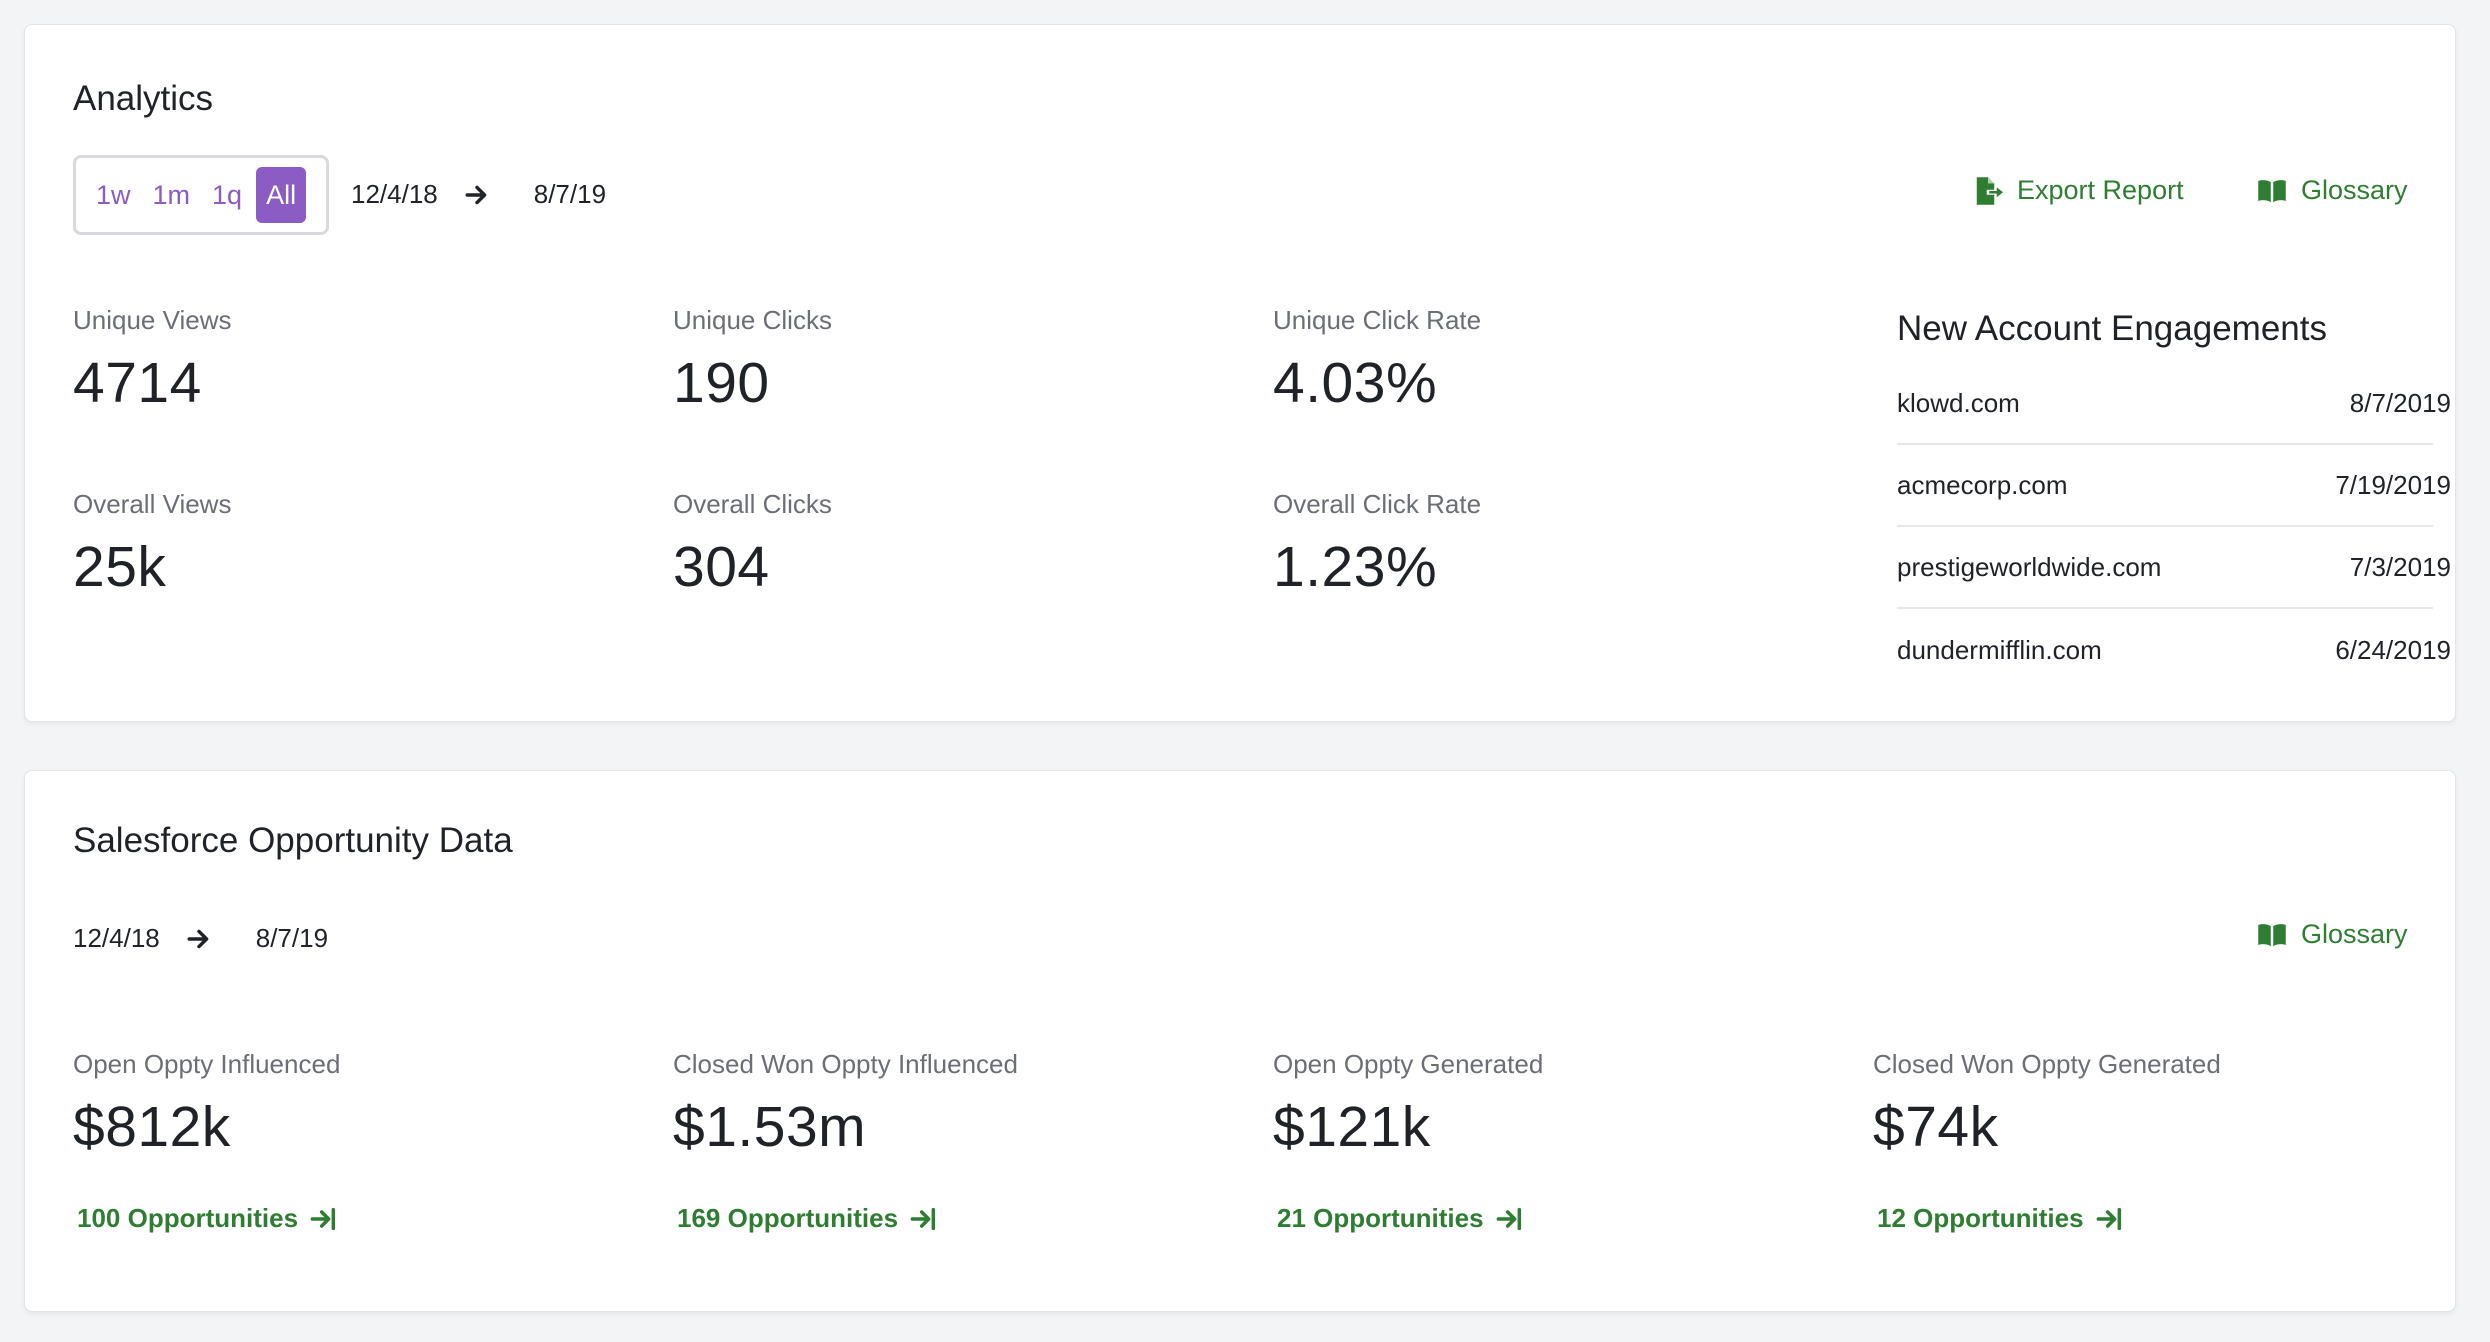 This screenshot has width=2490, height=1342. What do you see at coordinates (143, 98) in the screenshot?
I see `analytics-title: Analytics` at bounding box center [143, 98].